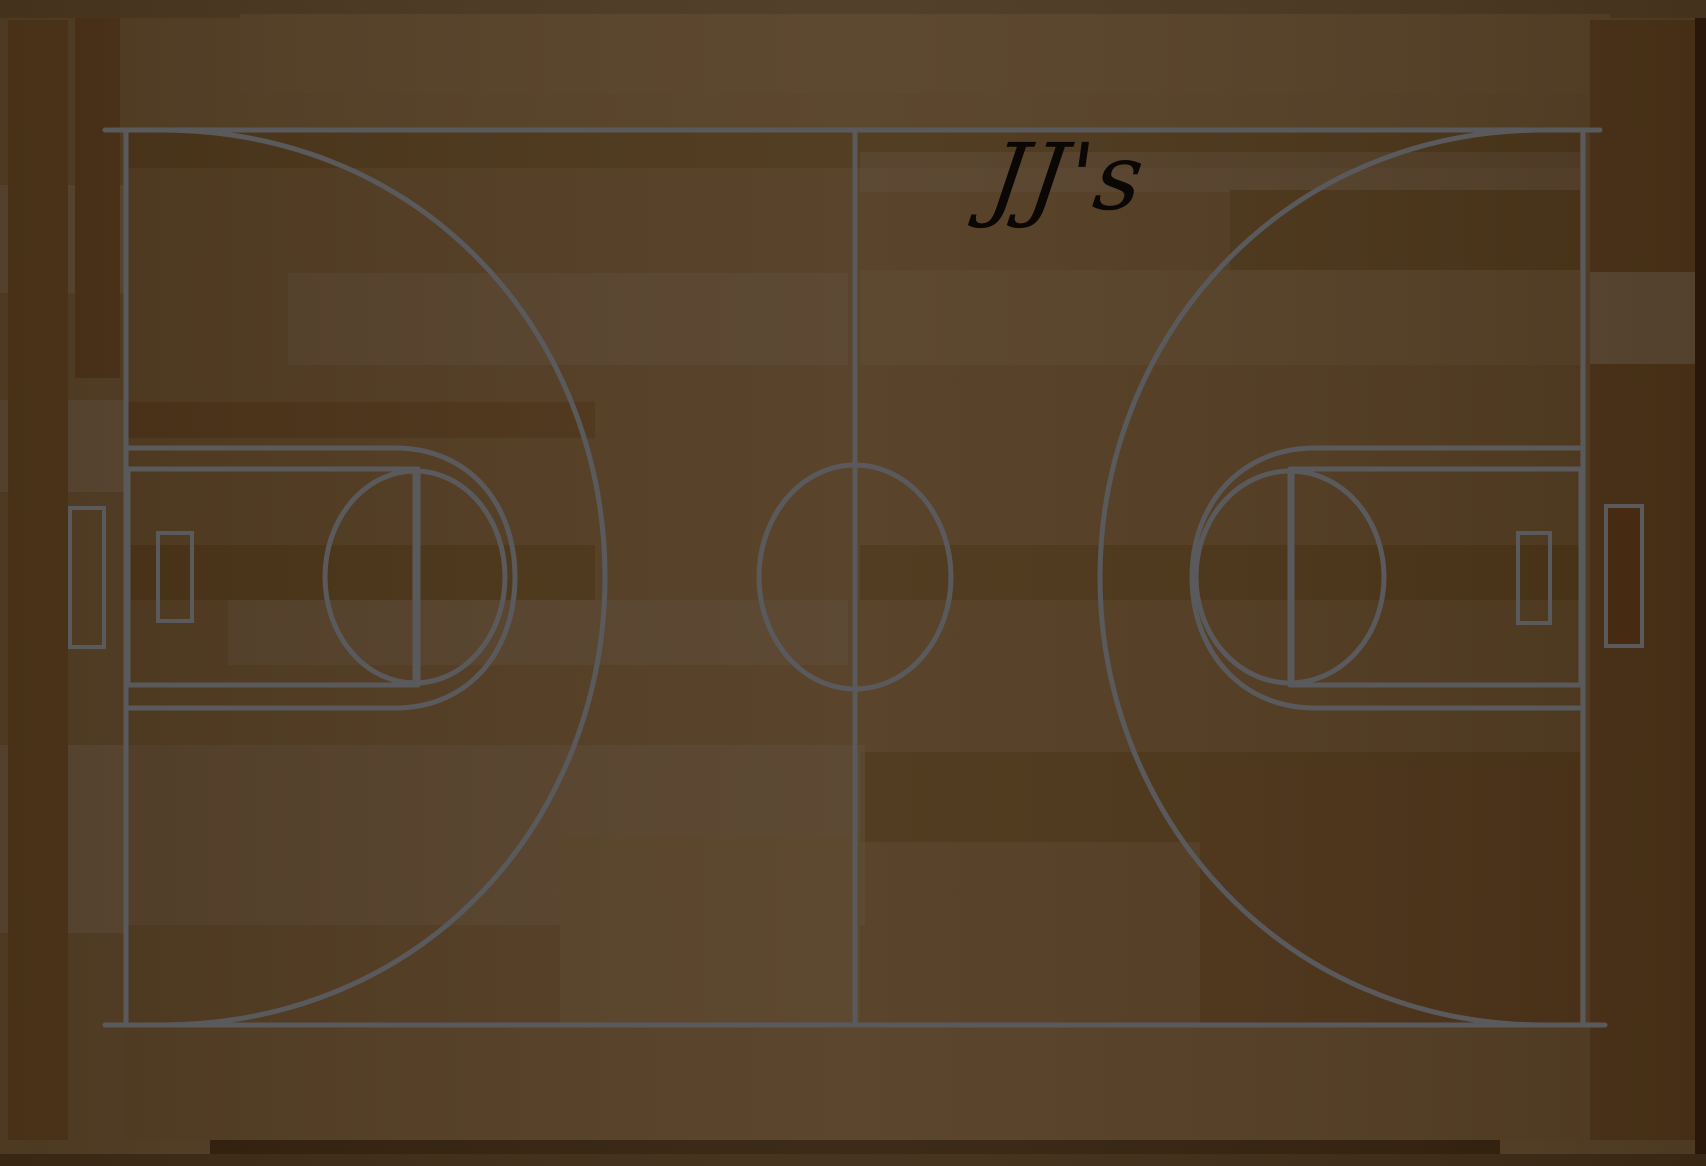  I want to click on left-backboard, so click(175, 577).